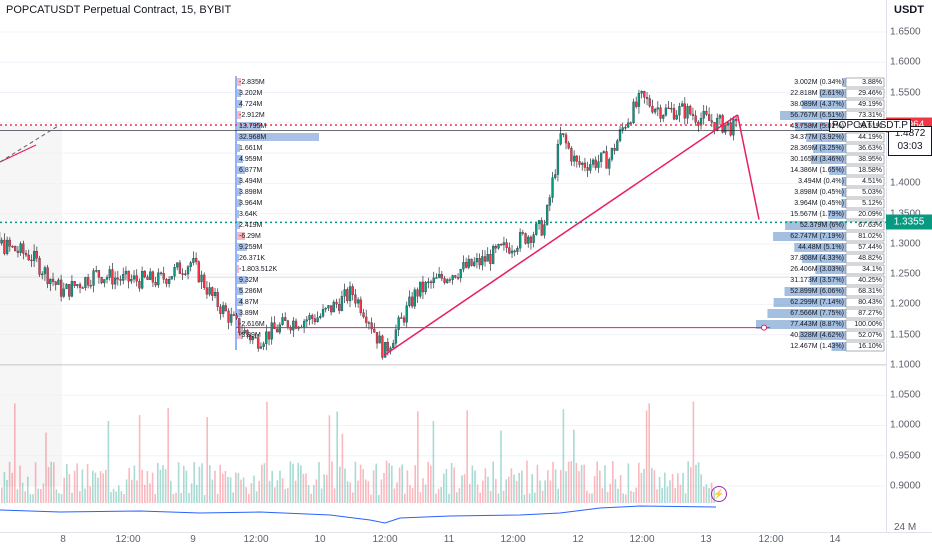 The height and width of the screenshot is (551, 932). Describe the element at coordinates (817, 137) in the screenshot. I see `right-profile-volume: 34.377M (3.92%)` at that location.